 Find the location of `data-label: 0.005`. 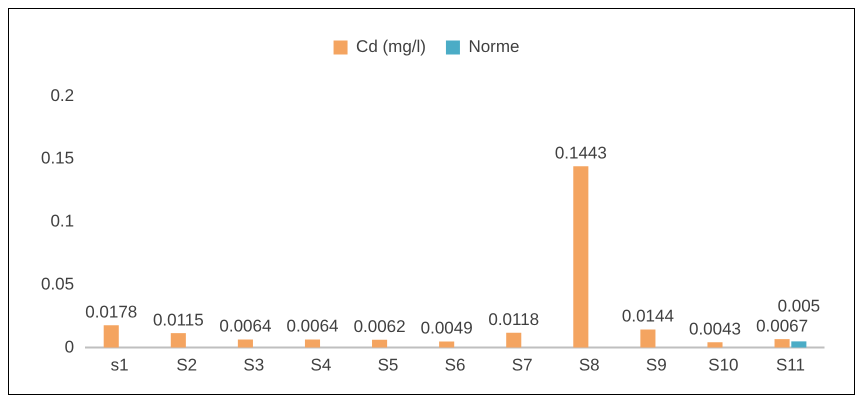

data-label: 0.005 is located at coordinates (799, 306).